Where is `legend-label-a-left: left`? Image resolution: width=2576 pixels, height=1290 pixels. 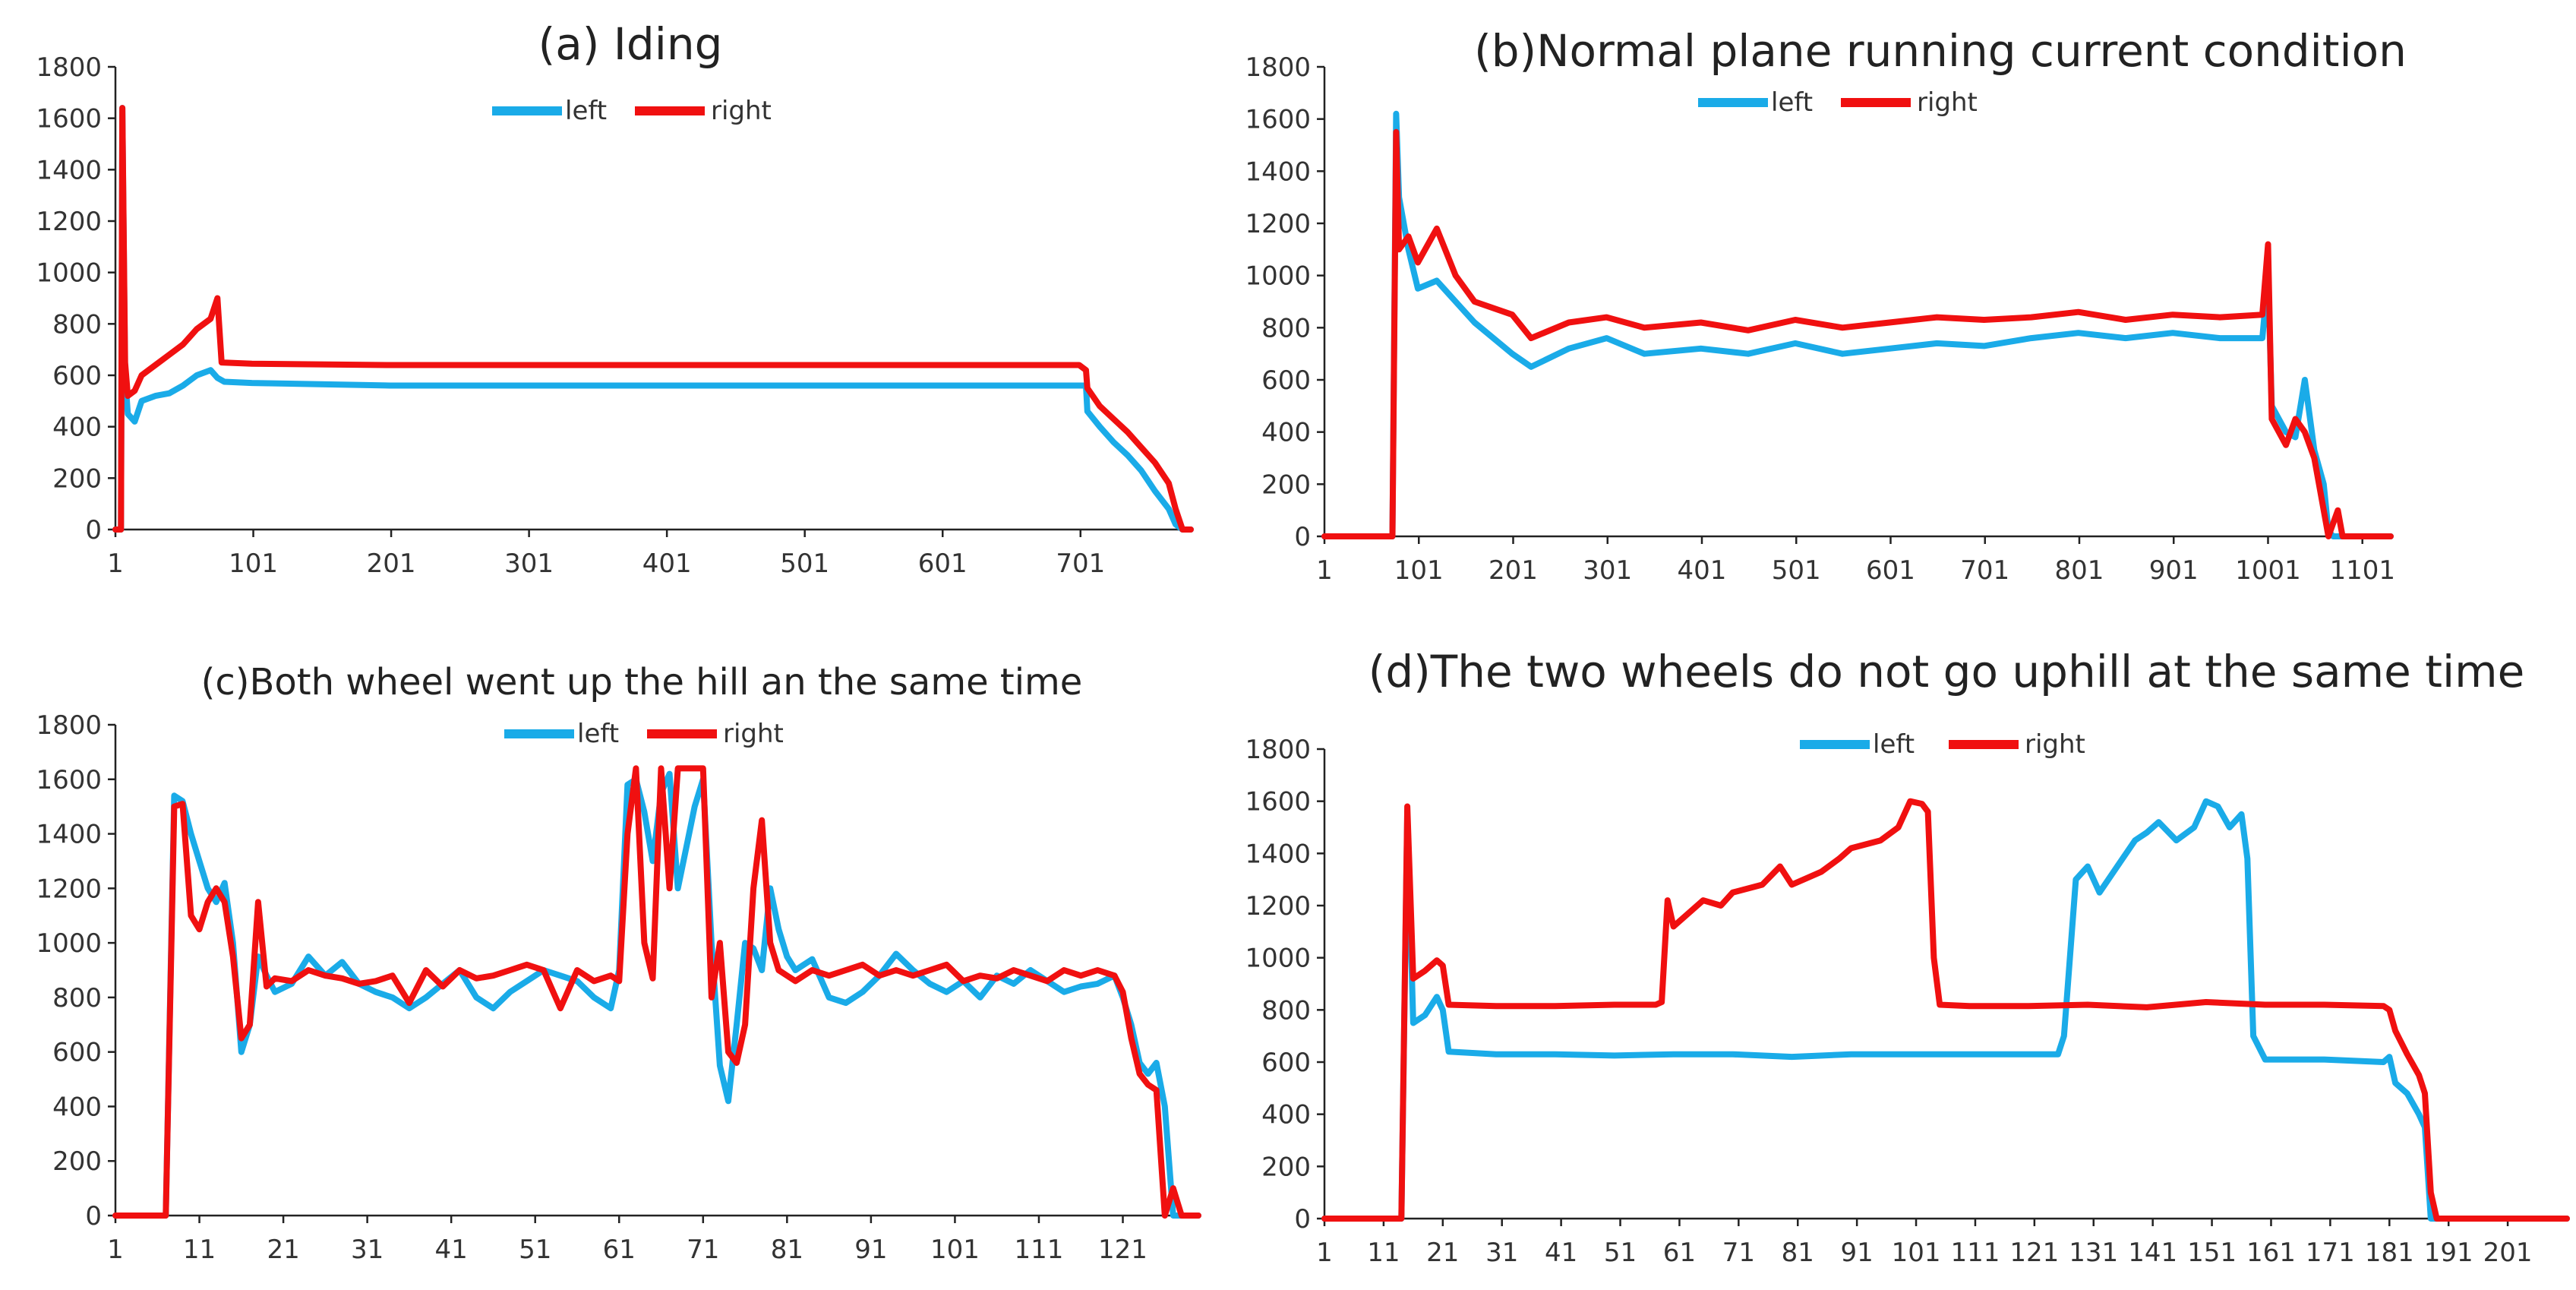
legend-label-a-left: left is located at coordinates (586, 111).